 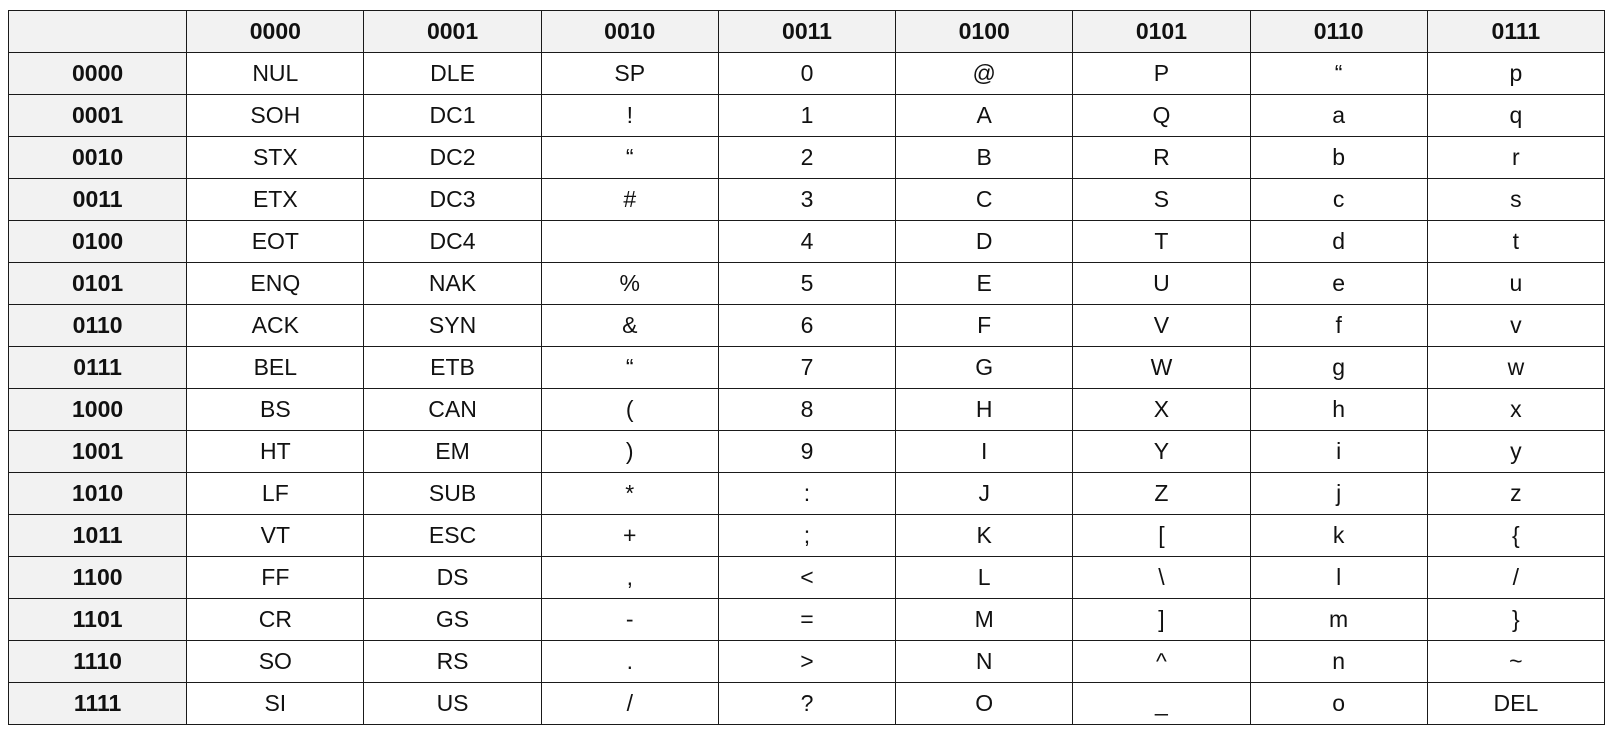 I want to click on table-cell: HT, so click(x=275, y=451).